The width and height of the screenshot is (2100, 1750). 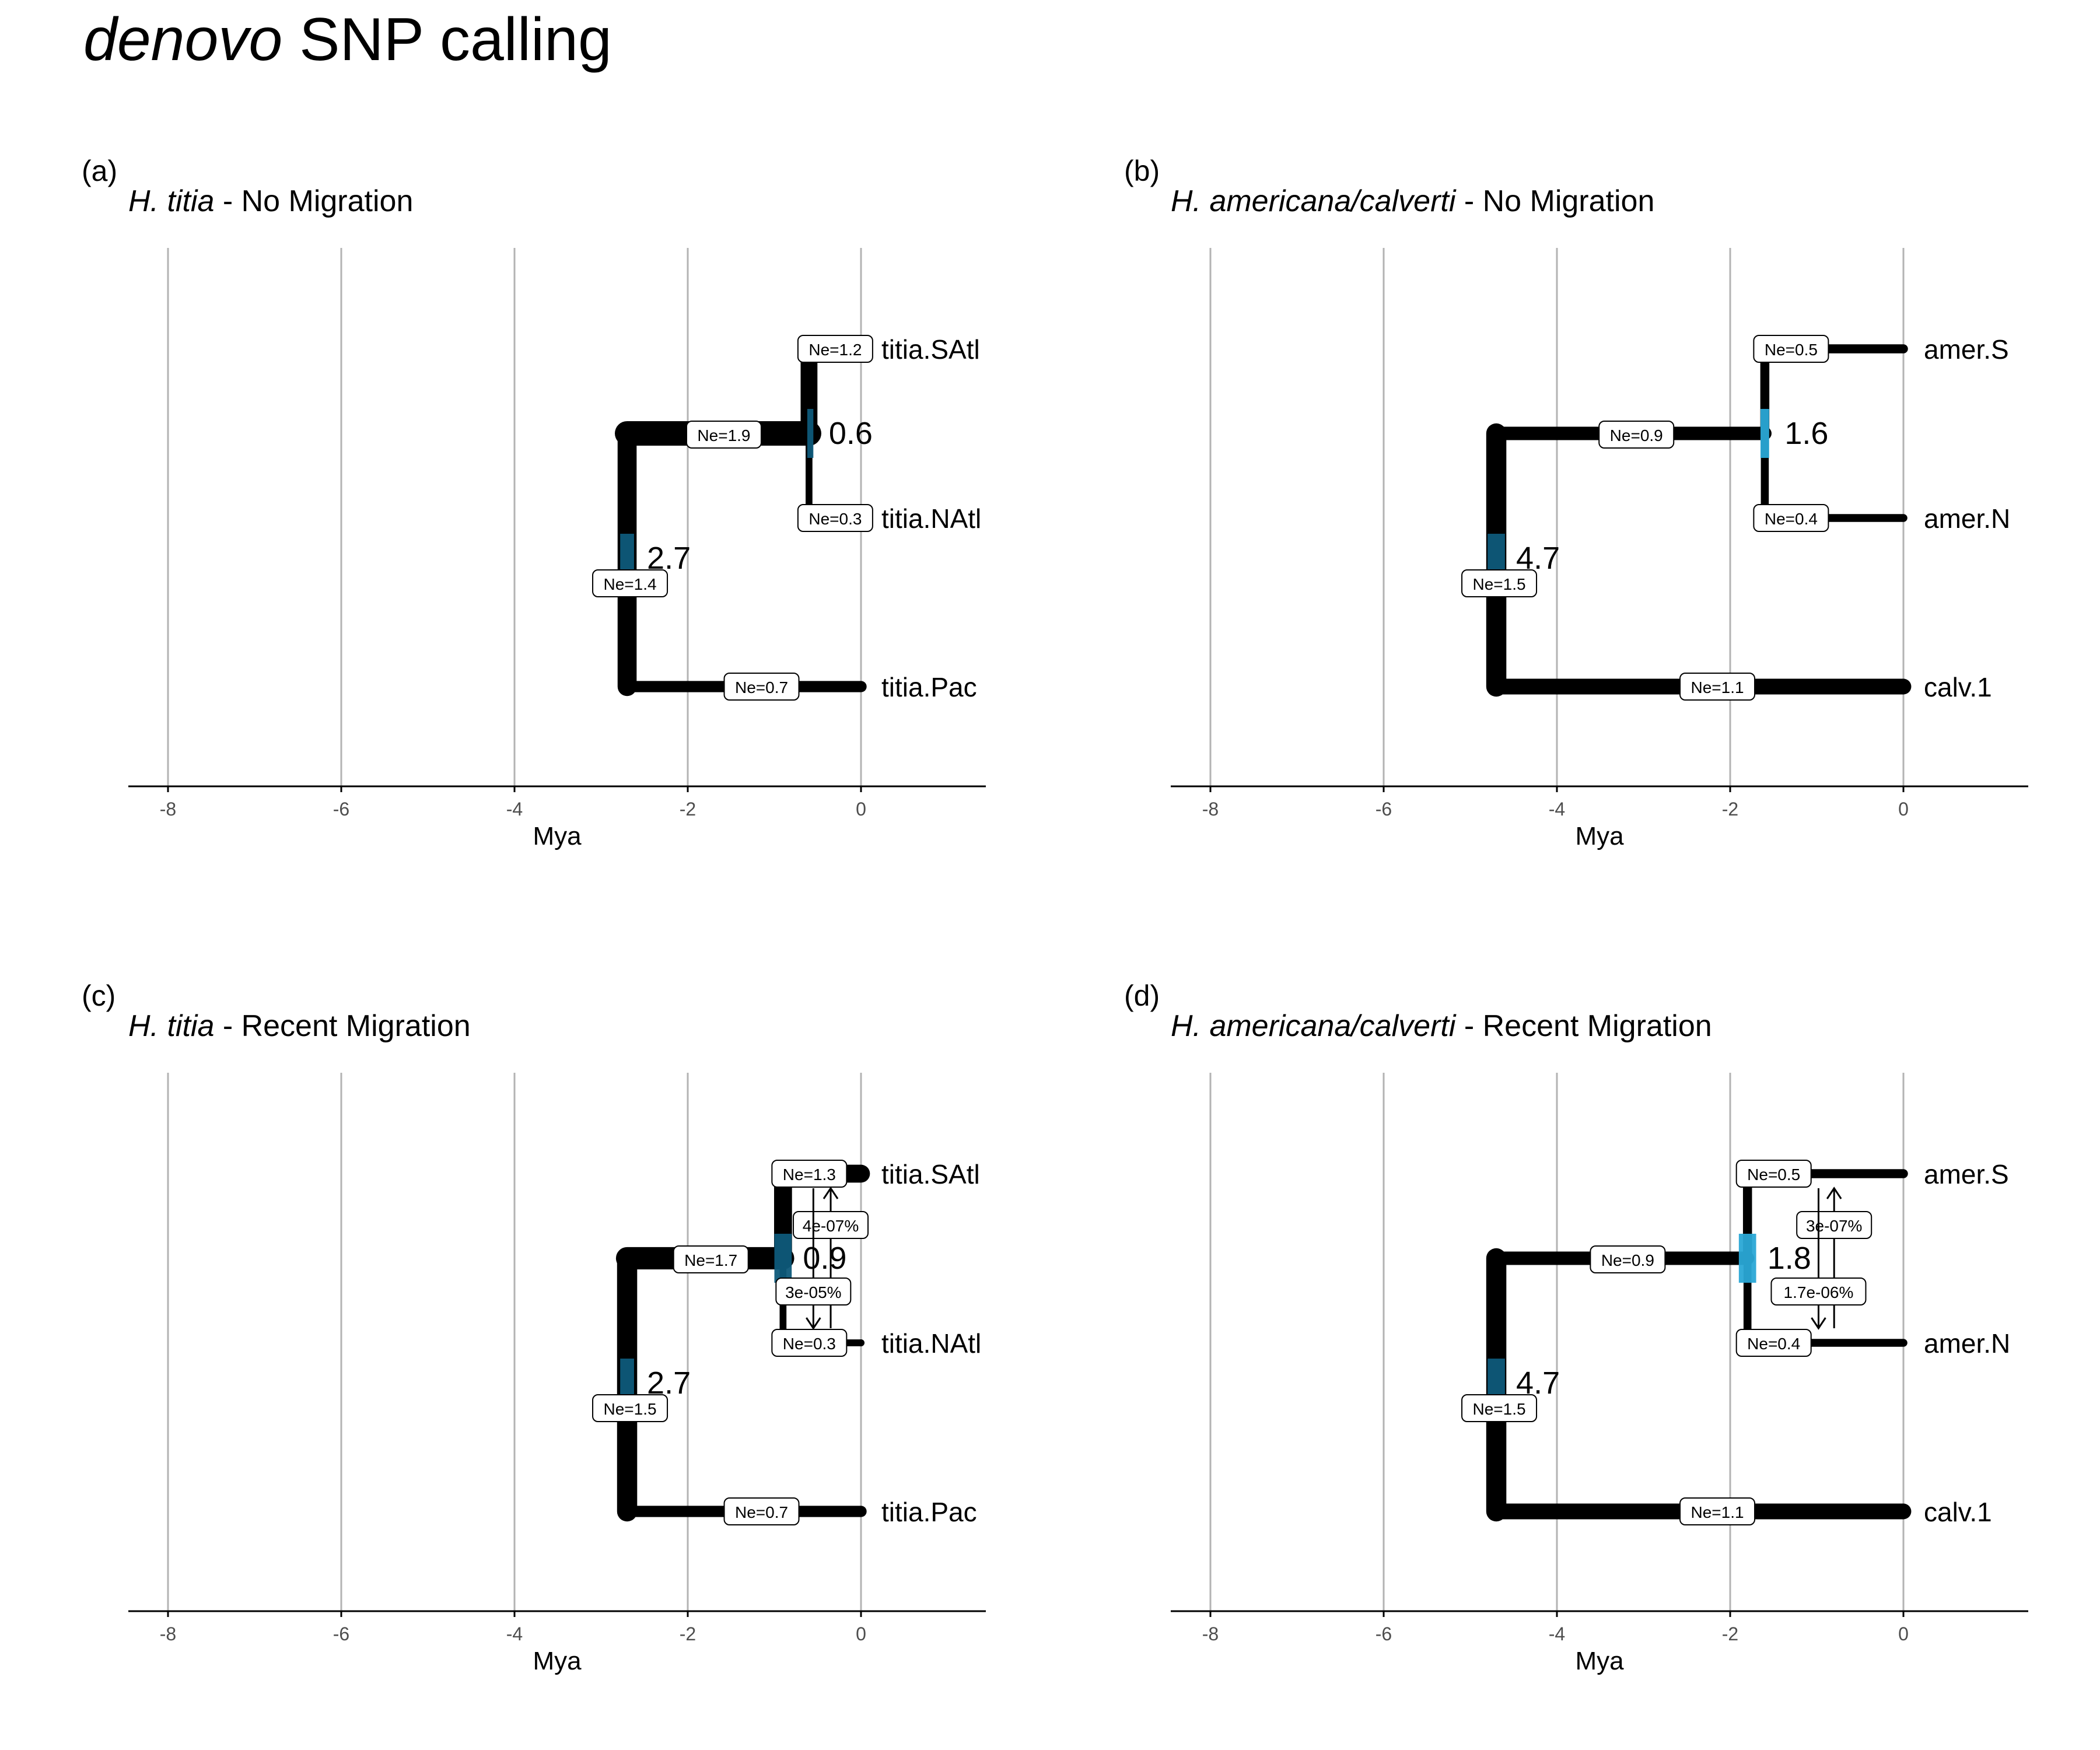 I want to click on panel-title-species: H. americana/calverti, so click(x=1314, y=1026).